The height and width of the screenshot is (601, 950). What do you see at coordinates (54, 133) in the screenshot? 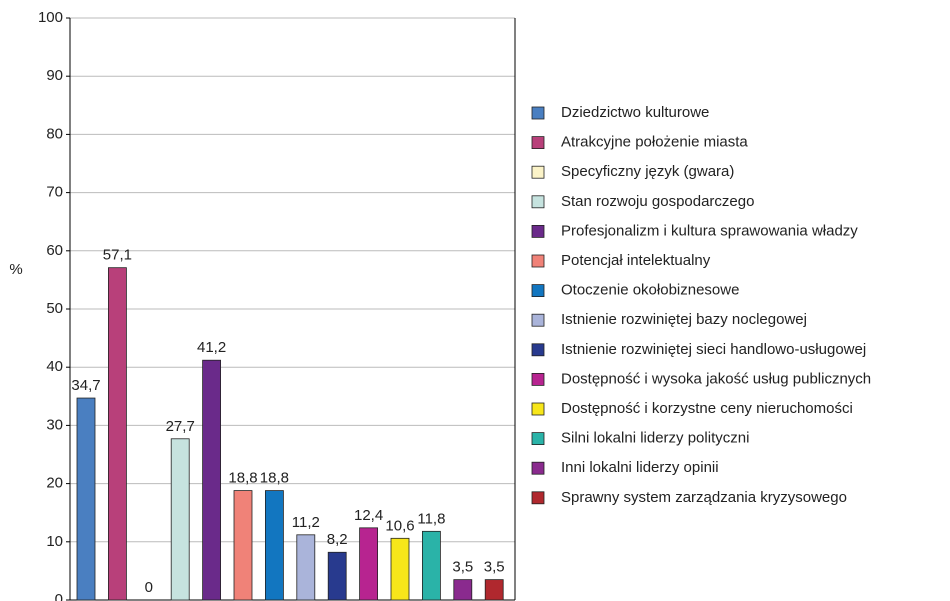
I see `y-tick-label: 80` at bounding box center [54, 133].